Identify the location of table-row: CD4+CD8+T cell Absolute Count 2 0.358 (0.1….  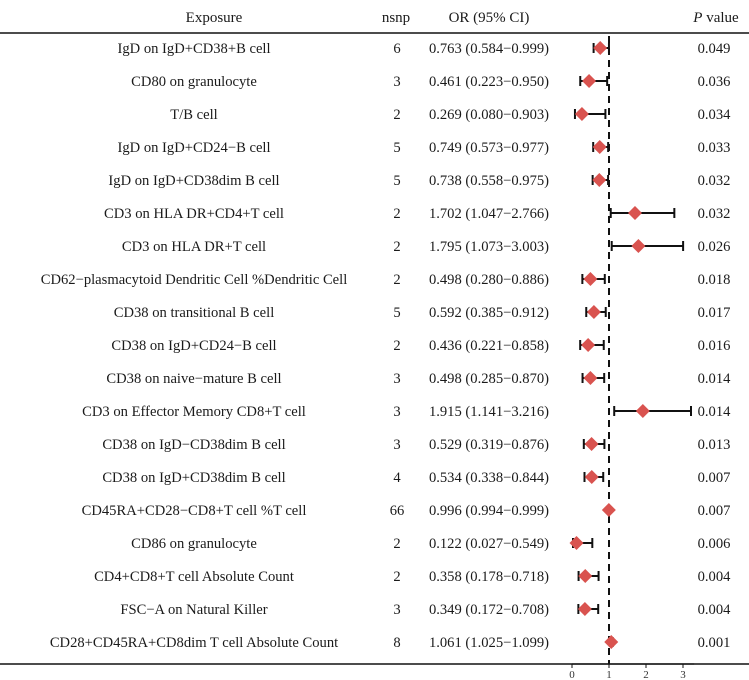
(412, 577).